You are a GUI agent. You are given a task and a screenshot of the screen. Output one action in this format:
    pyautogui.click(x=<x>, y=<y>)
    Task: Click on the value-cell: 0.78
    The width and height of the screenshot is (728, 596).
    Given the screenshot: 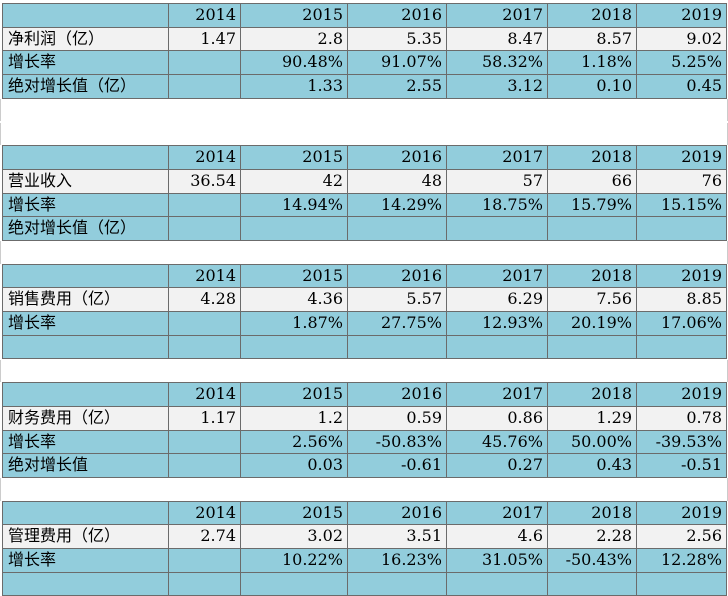 What is the action you would take?
    pyautogui.click(x=681, y=418)
    